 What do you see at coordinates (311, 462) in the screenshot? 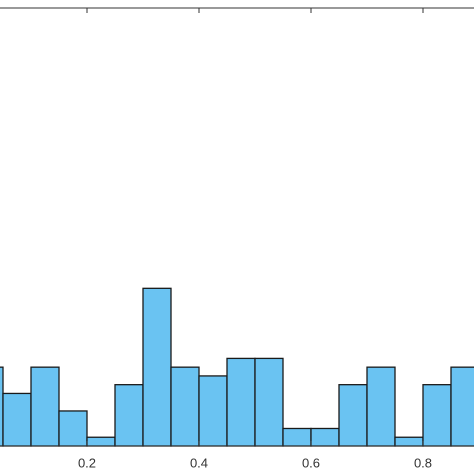
I see `x-tick-label: 0.6` at bounding box center [311, 462].